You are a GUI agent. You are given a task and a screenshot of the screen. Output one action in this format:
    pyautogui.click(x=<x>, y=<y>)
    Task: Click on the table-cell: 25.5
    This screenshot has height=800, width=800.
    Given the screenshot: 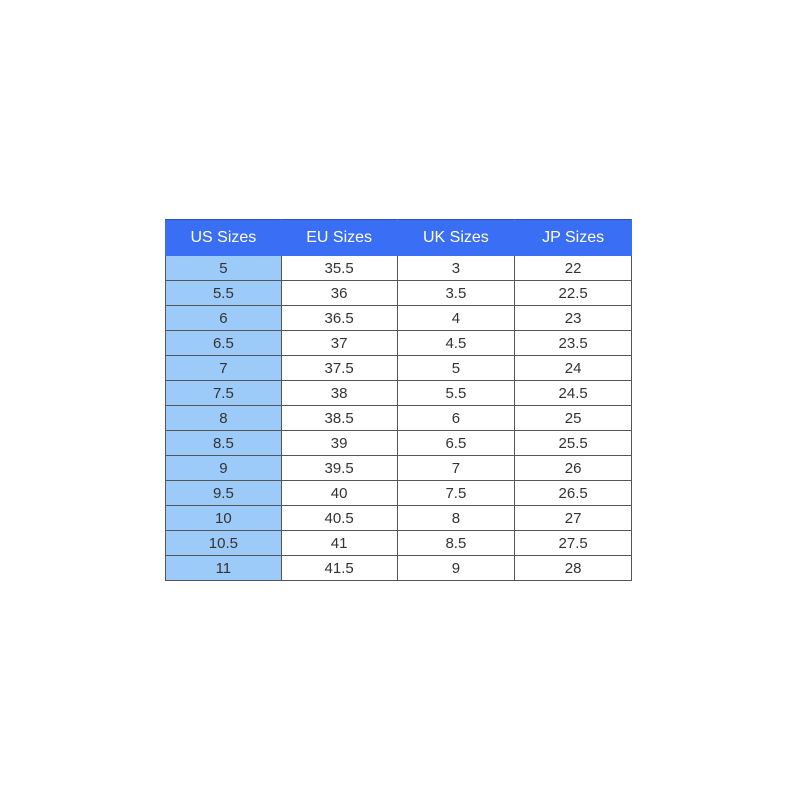 What is the action you would take?
    pyautogui.click(x=573, y=443)
    